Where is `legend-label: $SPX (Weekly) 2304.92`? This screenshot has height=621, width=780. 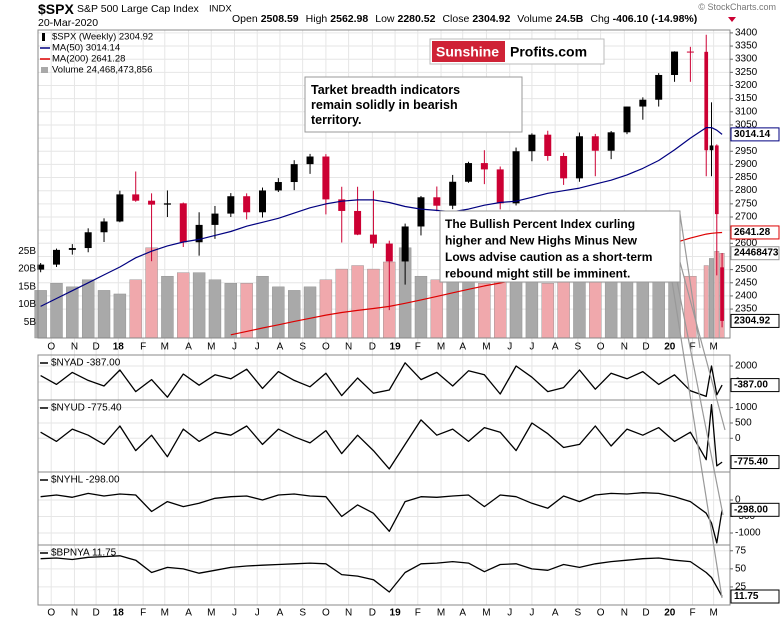
legend-label: $SPX (Weekly) 2304.92 is located at coordinates (102, 37).